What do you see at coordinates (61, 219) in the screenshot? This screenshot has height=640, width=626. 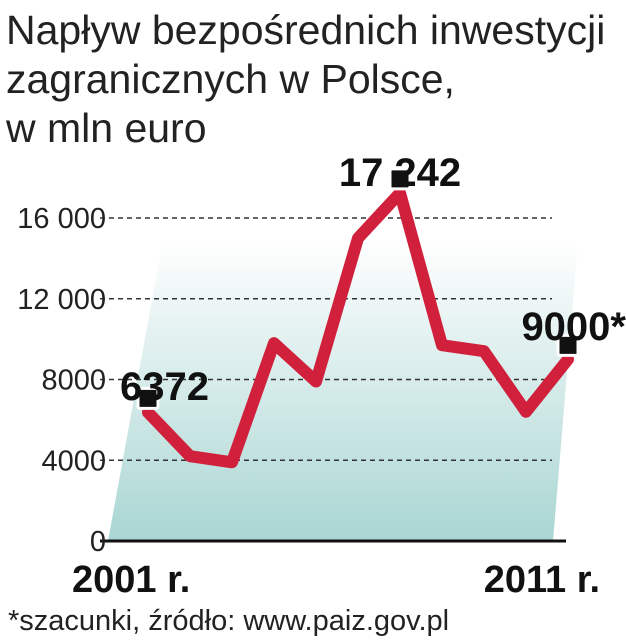 I see `y-tick-label: 16 000` at bounding box center [61, 219].